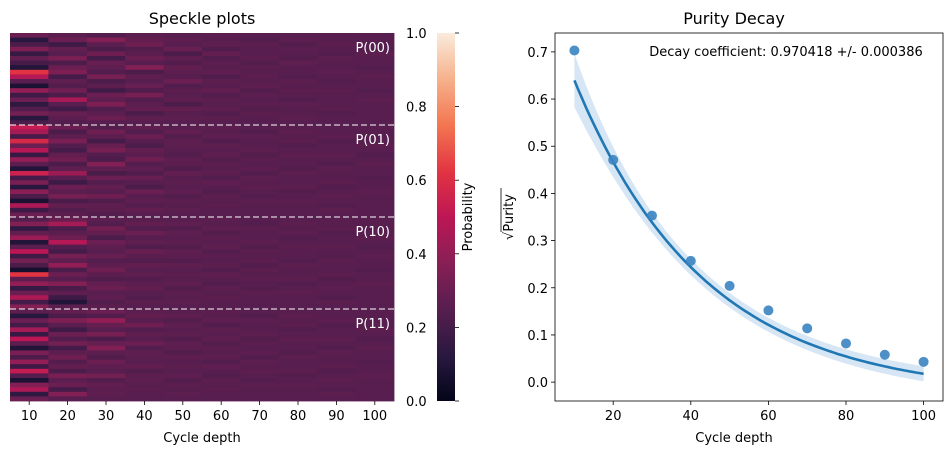 This screenshot has width=950, height=455. Describe the element at coordinates (509, 217) in the screenshot. I see `decay-y-label: √Purity` at that location.